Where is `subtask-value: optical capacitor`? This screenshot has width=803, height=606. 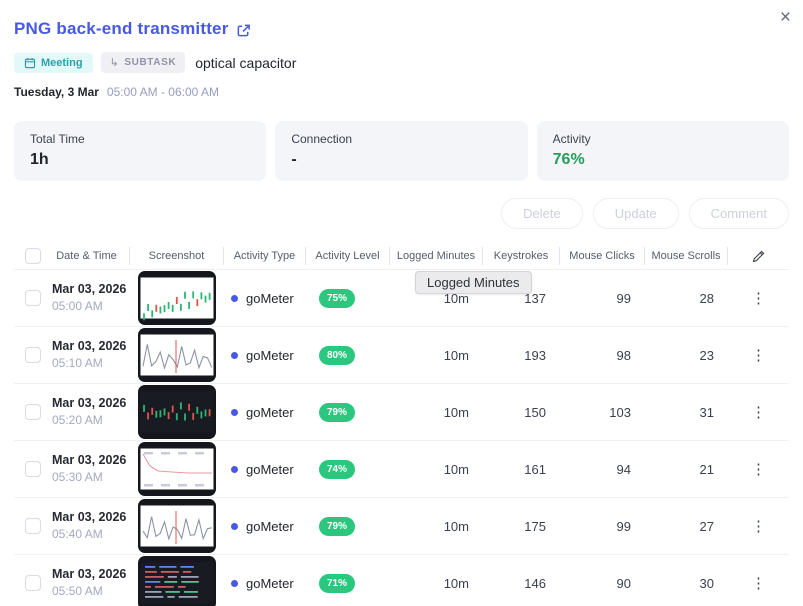
subtask-value: optical capacitor is located at coordinates (246, 62).